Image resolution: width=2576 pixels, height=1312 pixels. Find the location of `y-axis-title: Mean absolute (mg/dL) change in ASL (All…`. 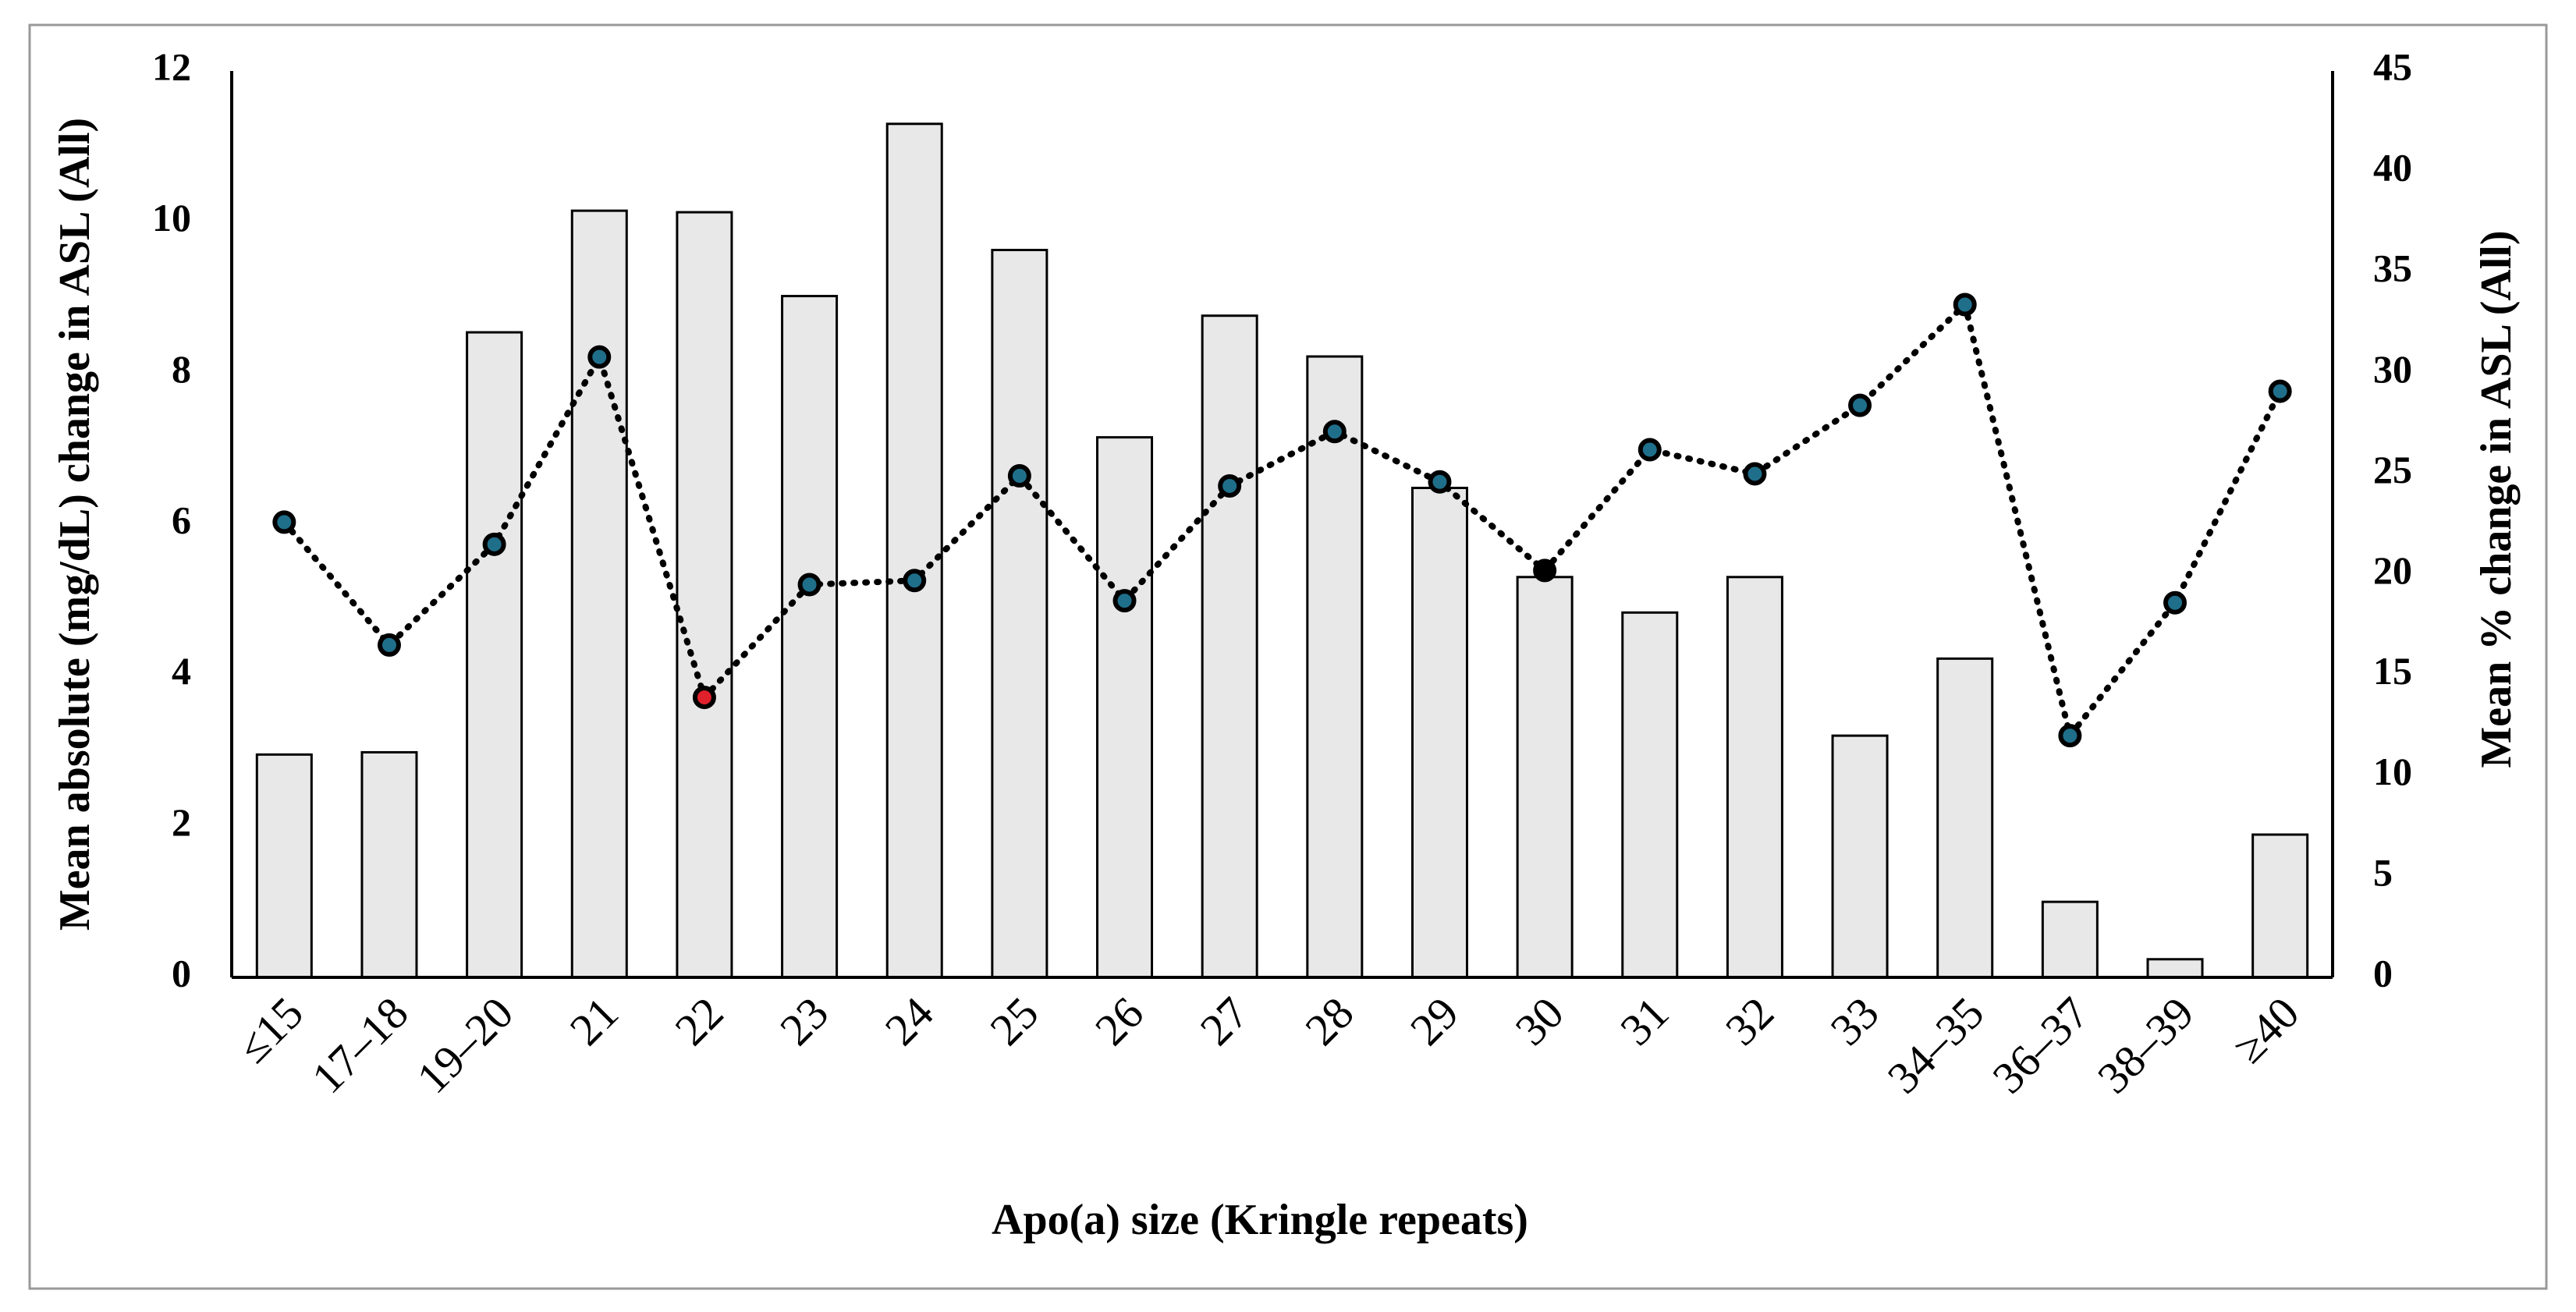

y-axis-title: Mean absolute (mg/dL) change in ASL (All… is located at coordinates (75, 524).